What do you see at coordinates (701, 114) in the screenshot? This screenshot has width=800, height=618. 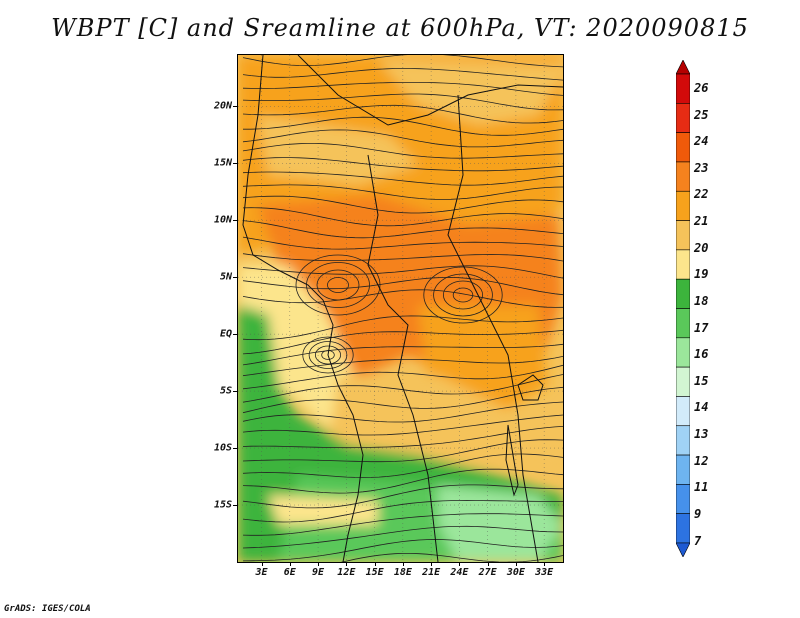 I see `colorbar-label: 25` at bounding box center [701, 114].